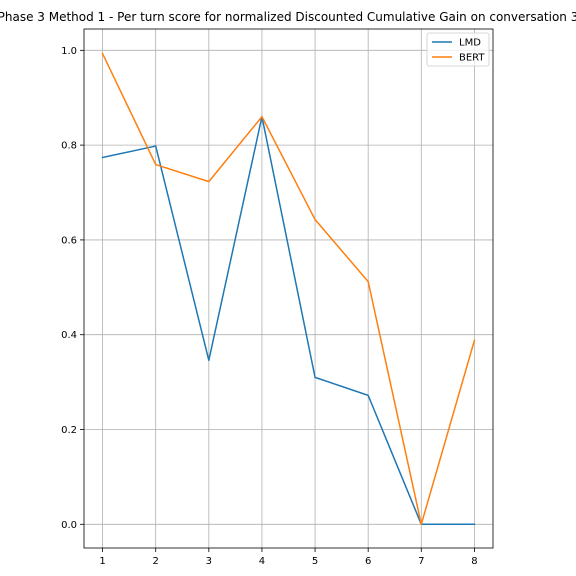 The height and width of the screenshot is (576, 576). What do you see at coordinates (102, 561) in the screenshot?
I see `x-tick-label: 1` at bounding box center [102, 561].